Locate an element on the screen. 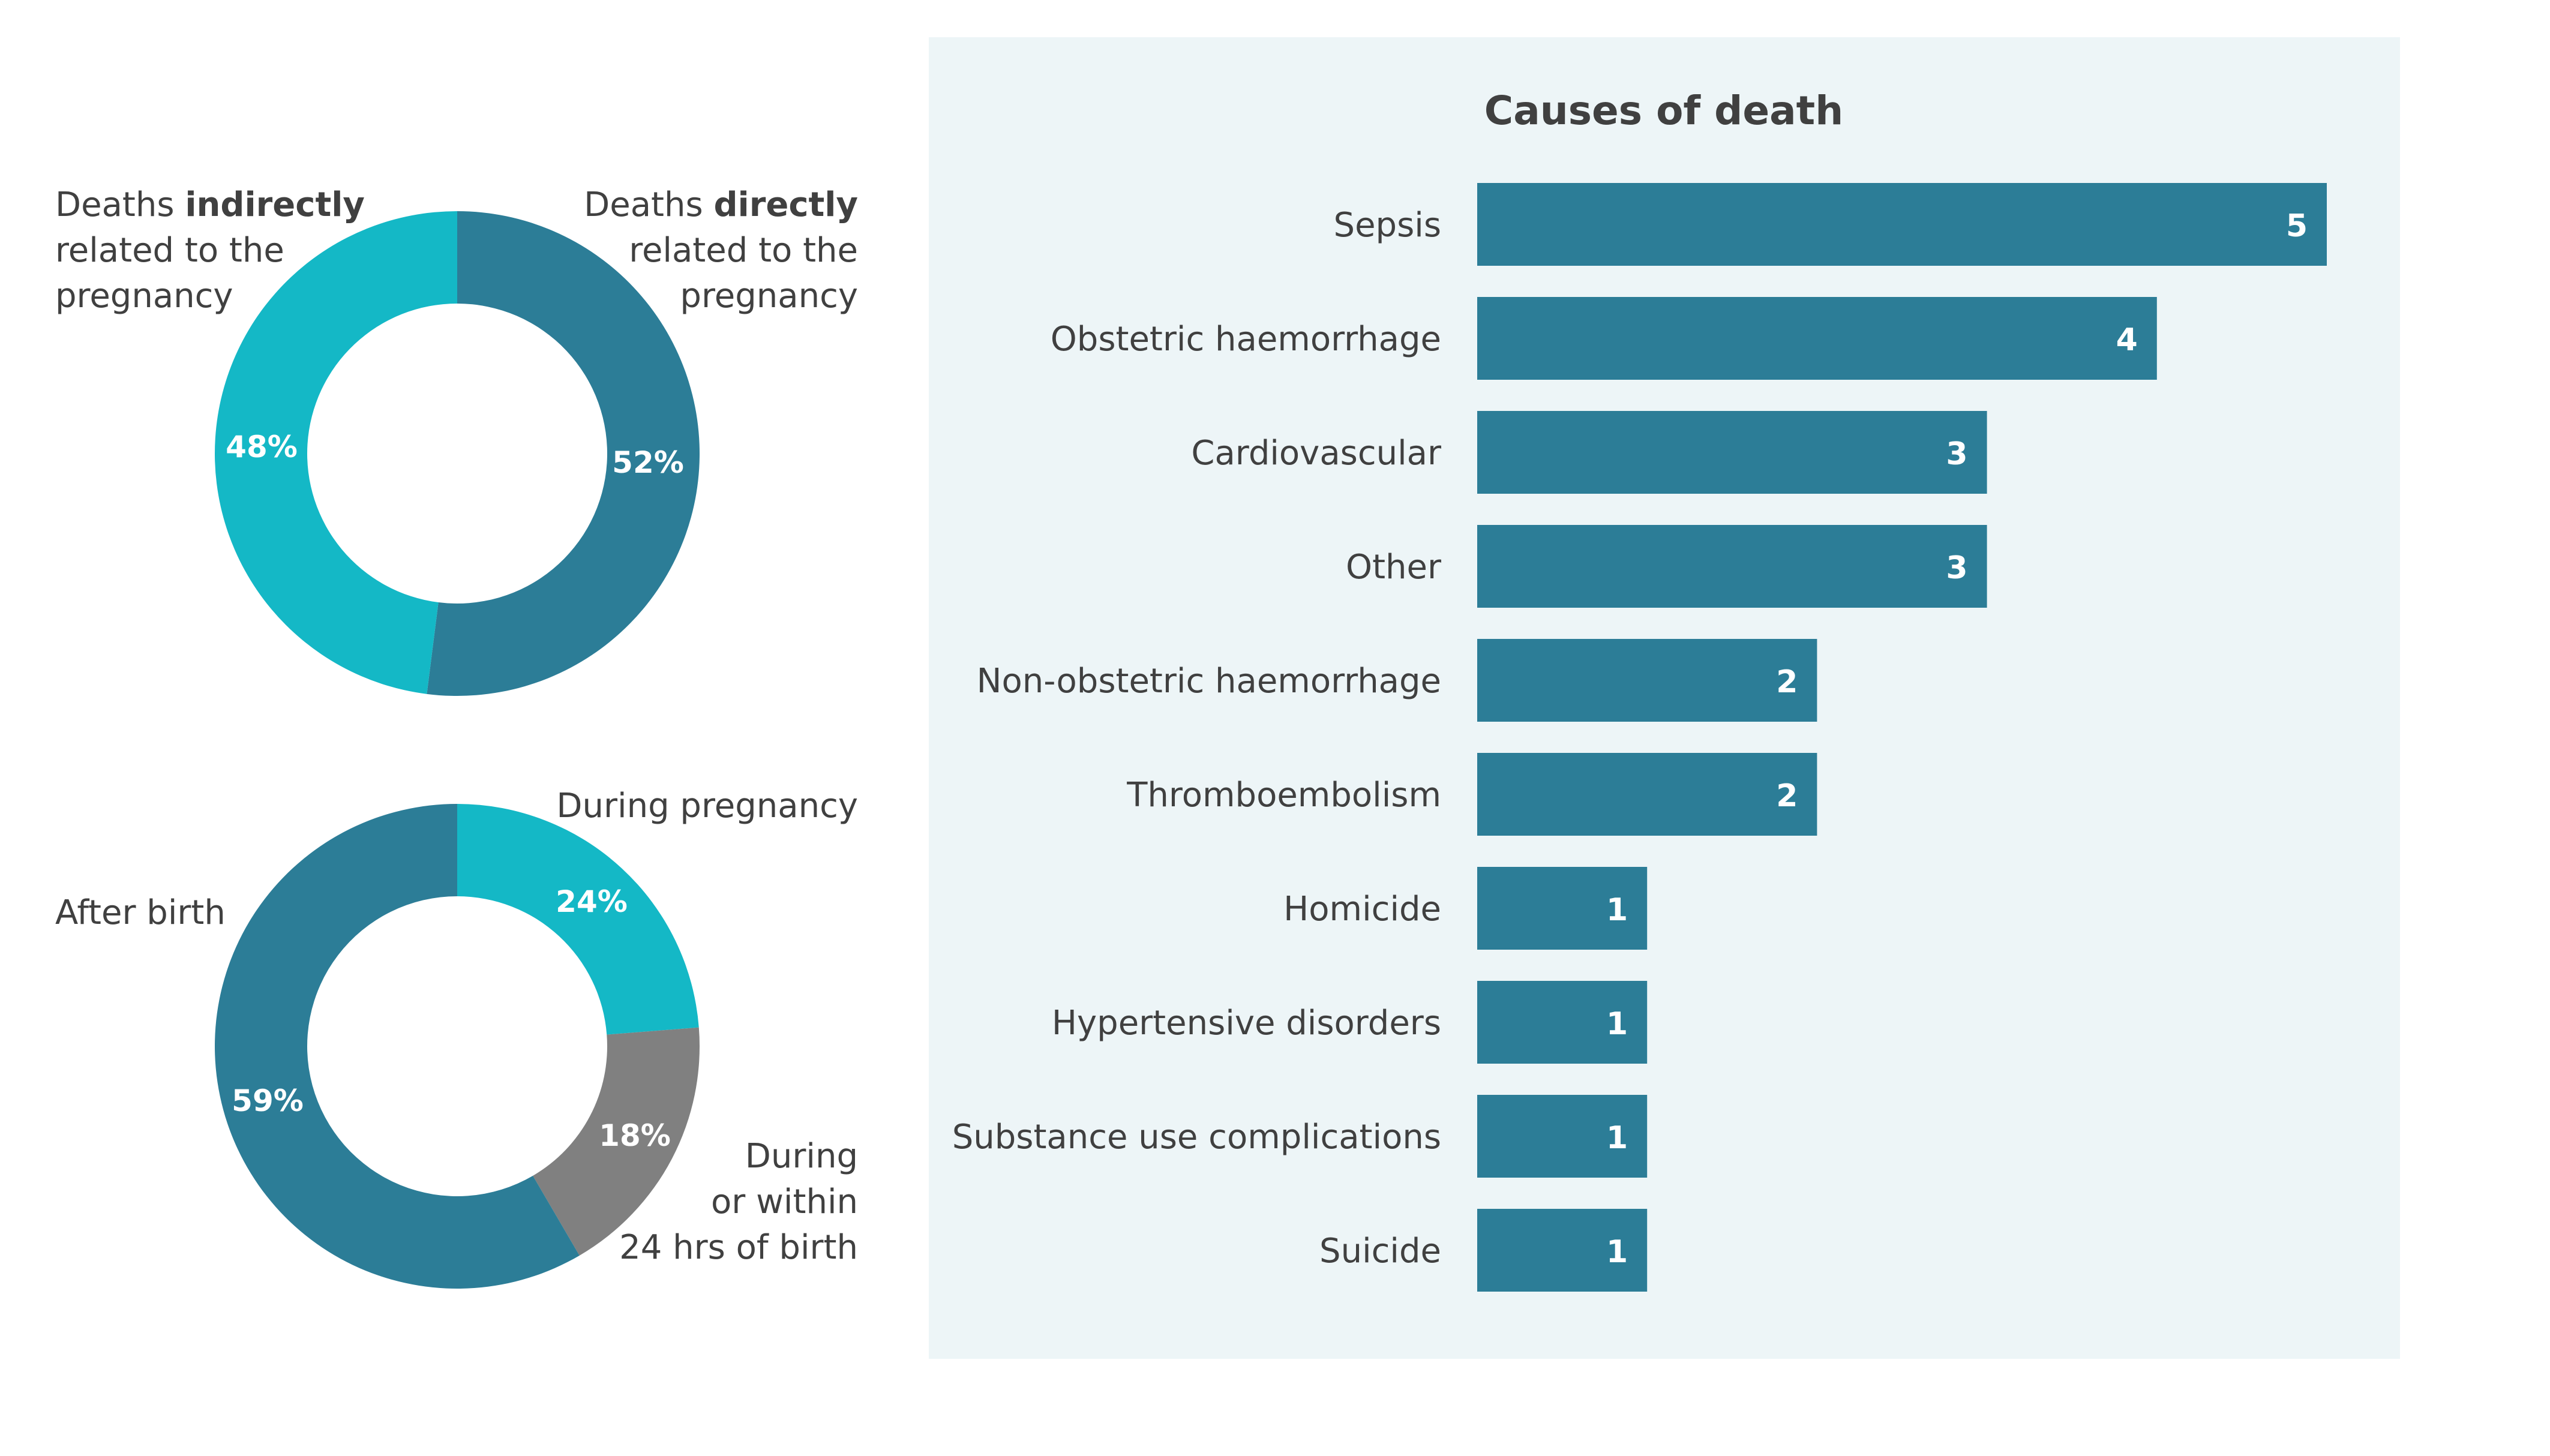  bar-non-obstetric-haemorrhage is located at coordinates (1647, 681).